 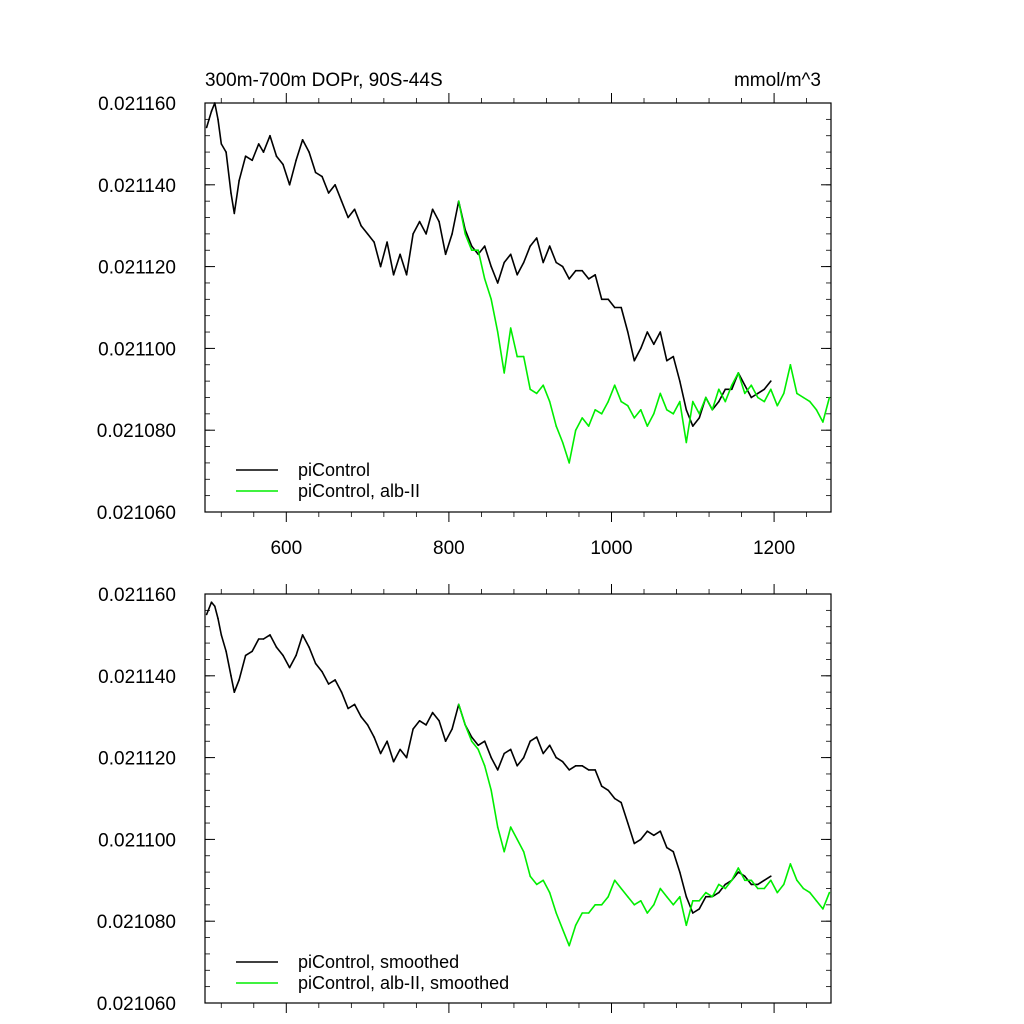 What do you see at coordinates (449, 548) in the screenshot?
I see `top-xtick-label: 800` at bounding box center [449, 548].